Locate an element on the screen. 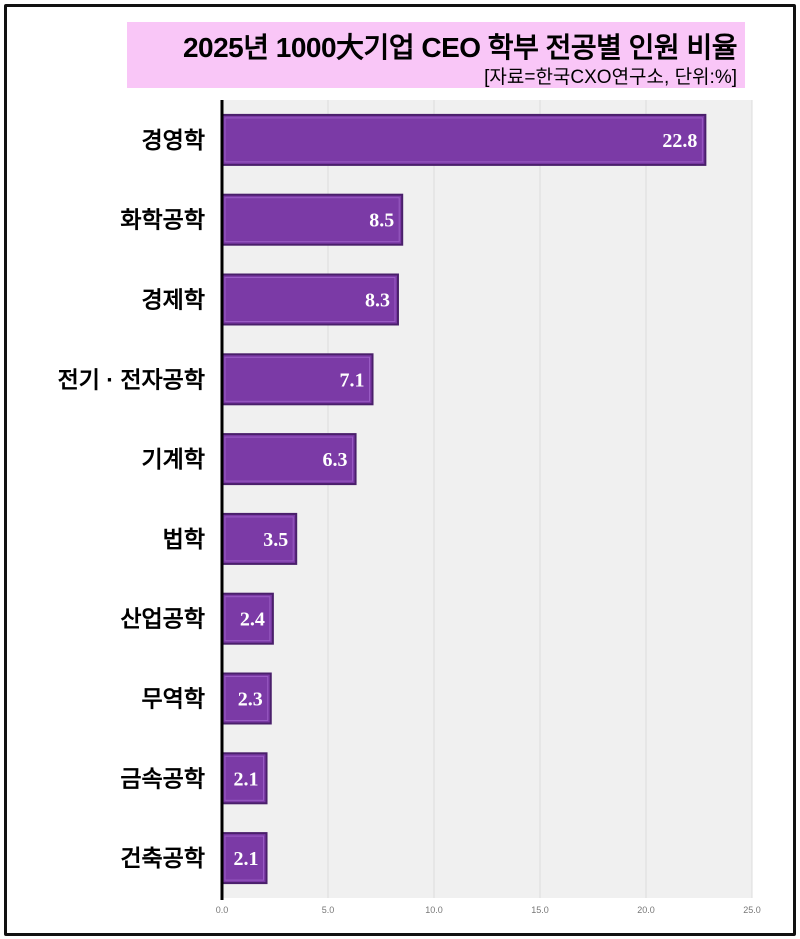  chart-title: 2025년 1000大기업 CEO 학부 전공별 인원 비율 is located at coordinates (460, 47).